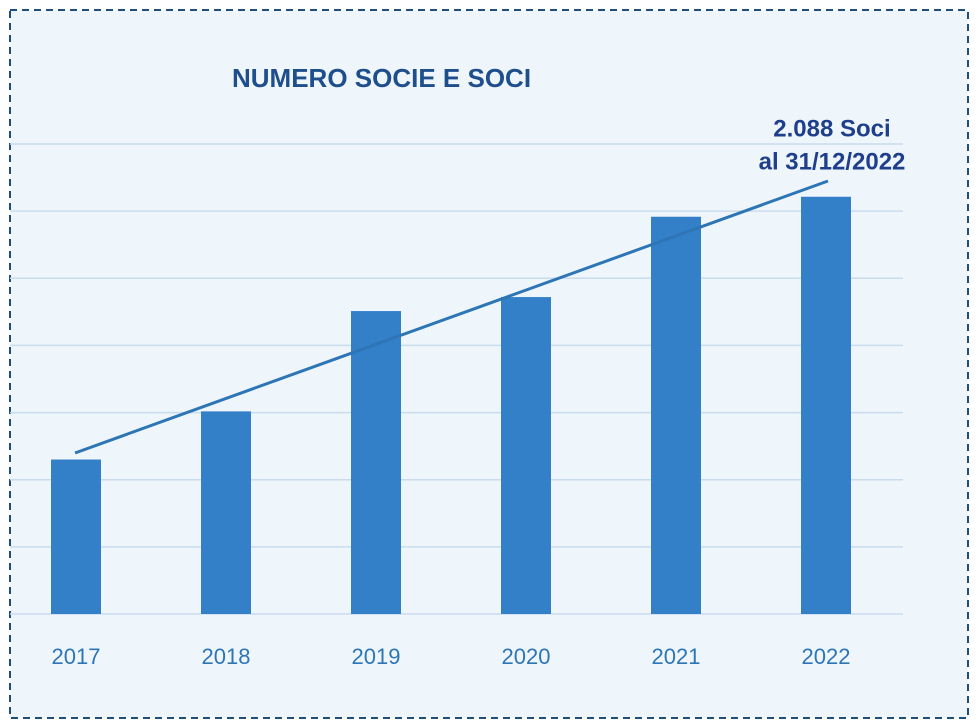 The image size is (978, 728). Describe the element at coordinates (526, 656) in the screenshot. I see `x-tick-label: 2020` at that location.